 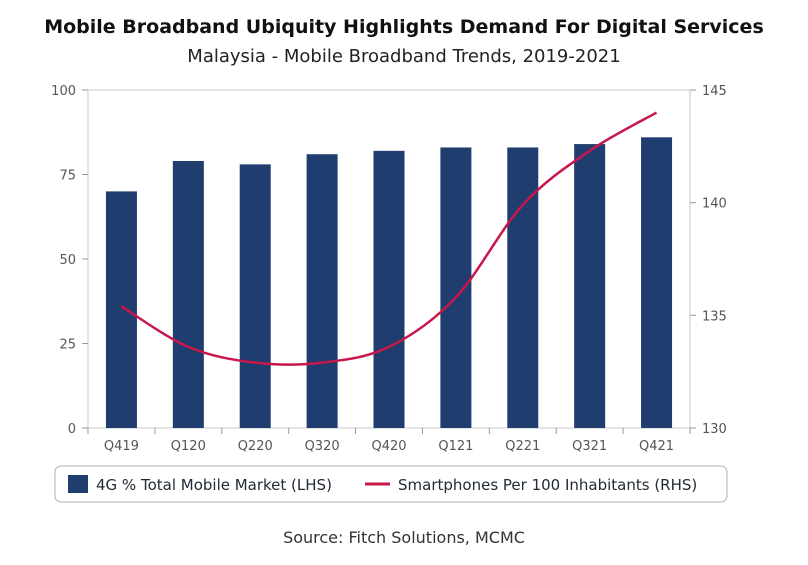 I want to click on left-tick-label-25: 25, so click(x=67, y=345).